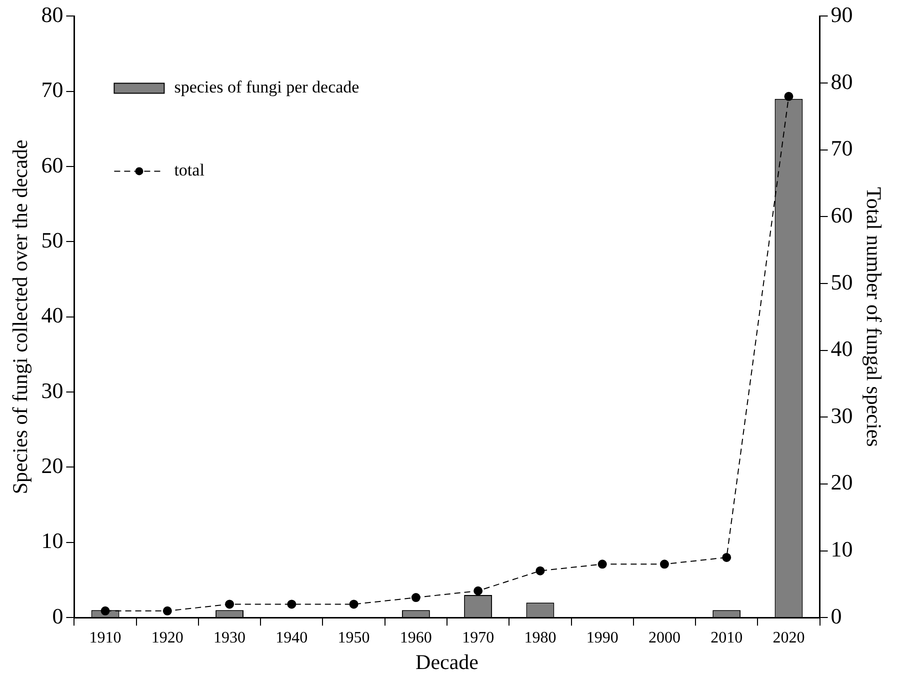  I want to click on x-tick-label: 1990, so click(602, 637).